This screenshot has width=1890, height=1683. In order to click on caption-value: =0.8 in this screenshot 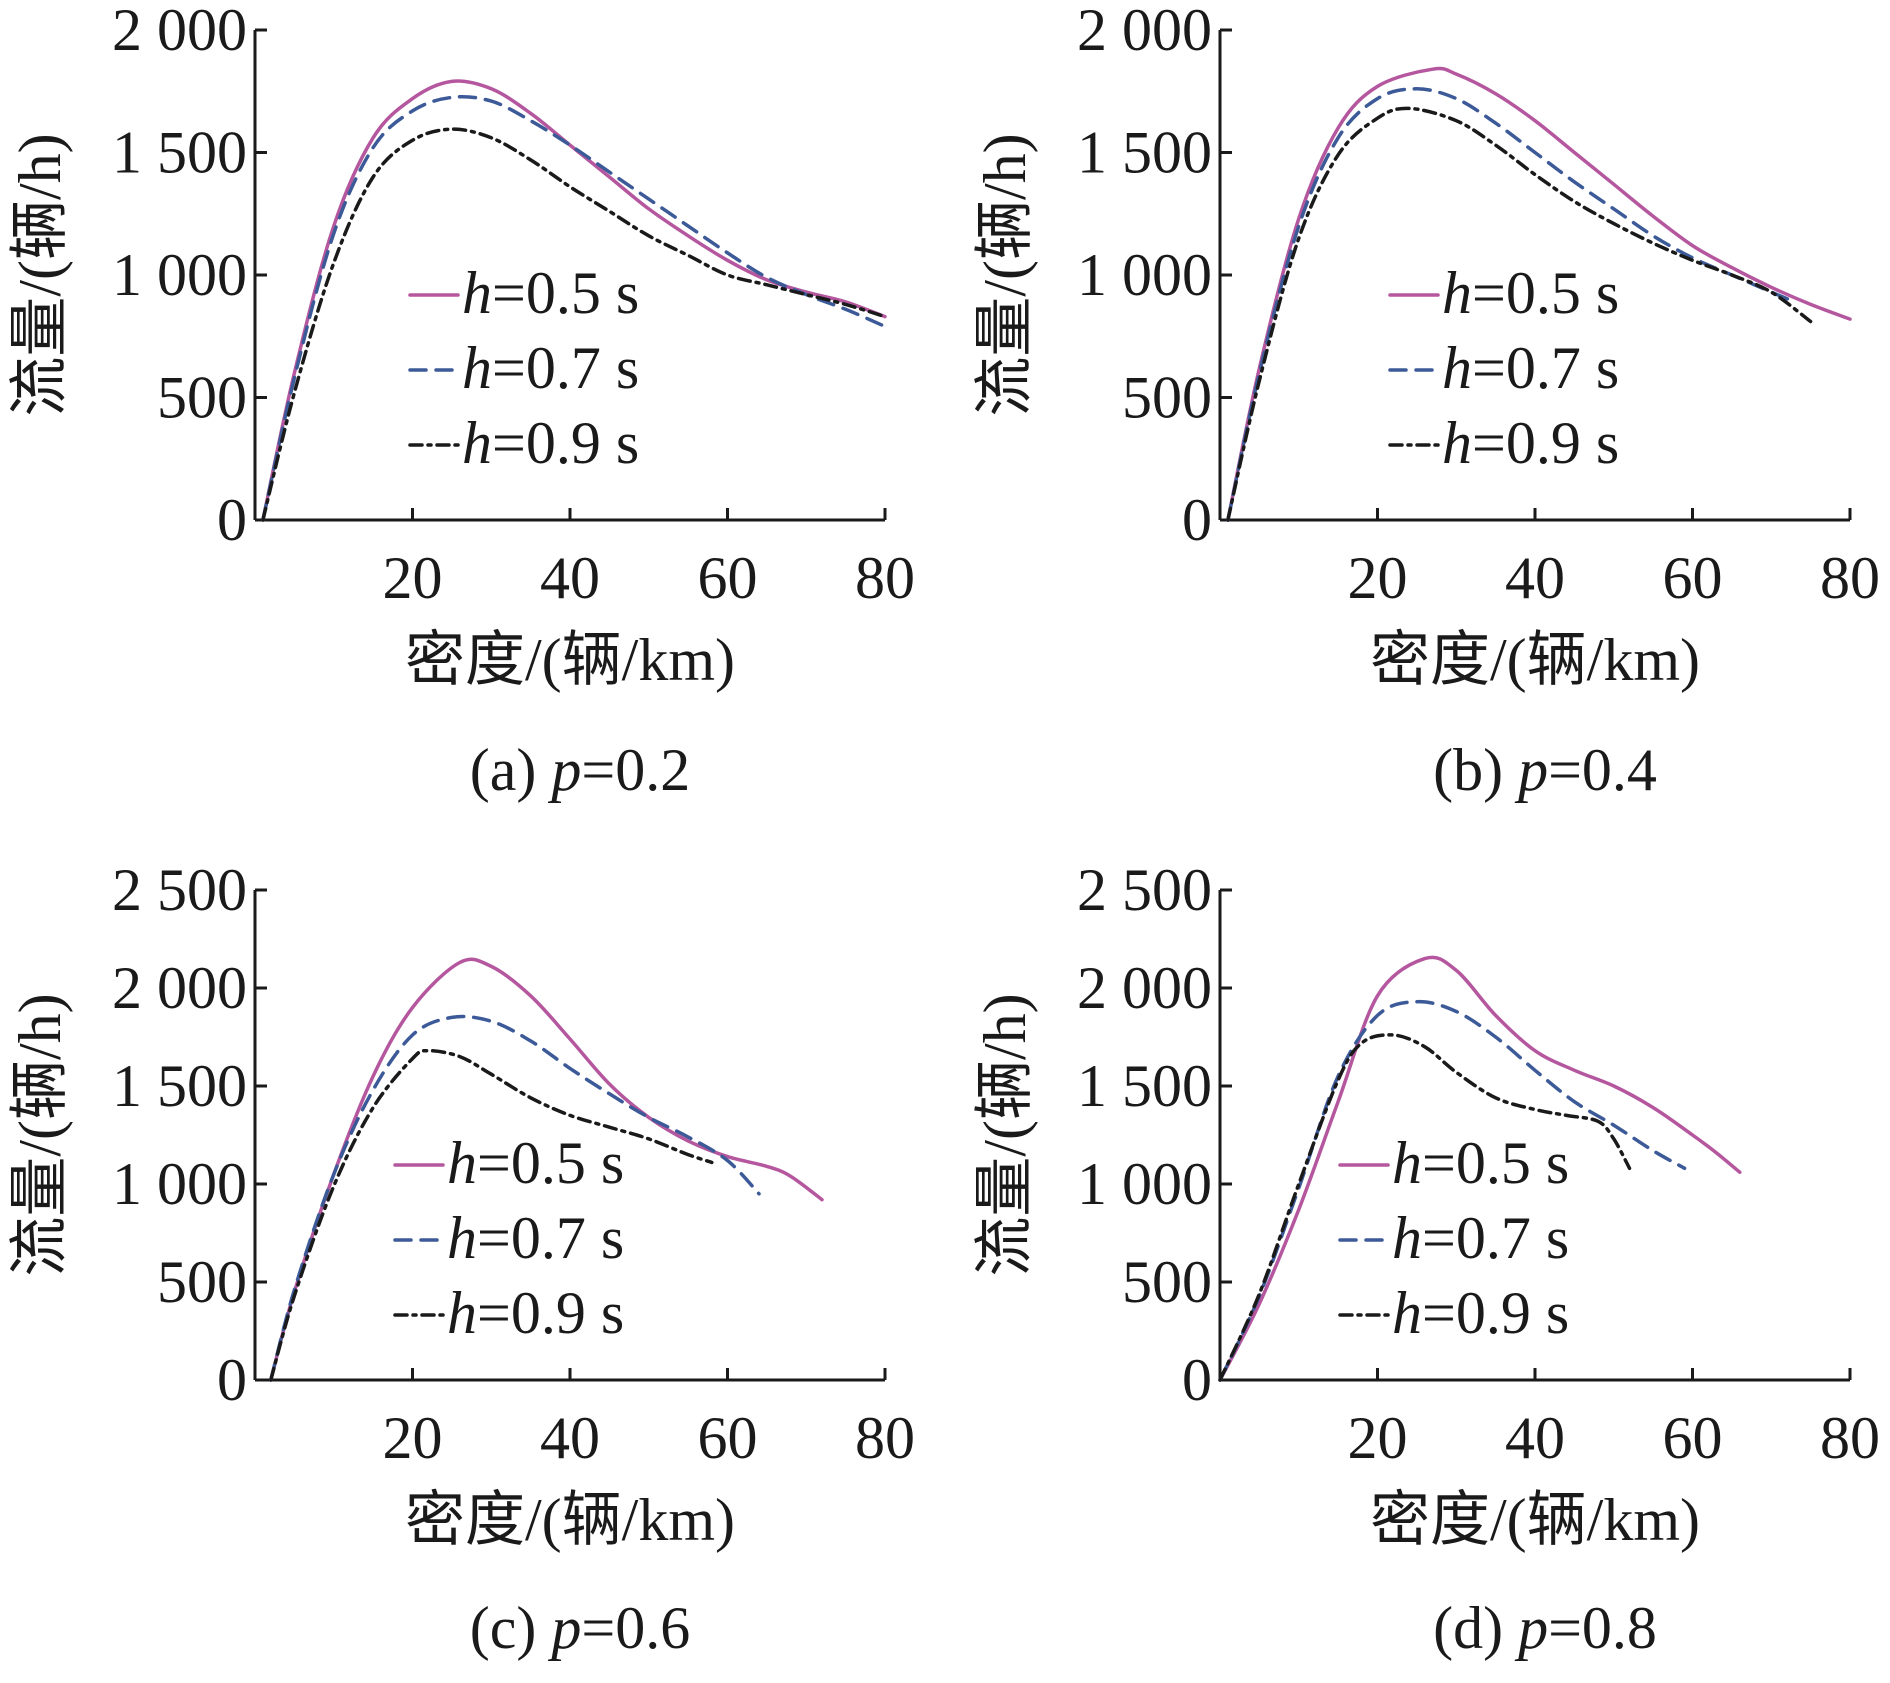, I will do `click(1602, 1628)`.